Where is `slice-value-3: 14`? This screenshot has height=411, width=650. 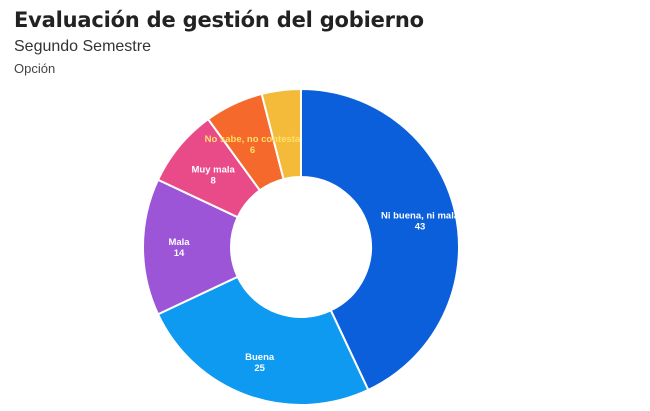
slice-value-3: 14 is located at coordinates (179, 253).